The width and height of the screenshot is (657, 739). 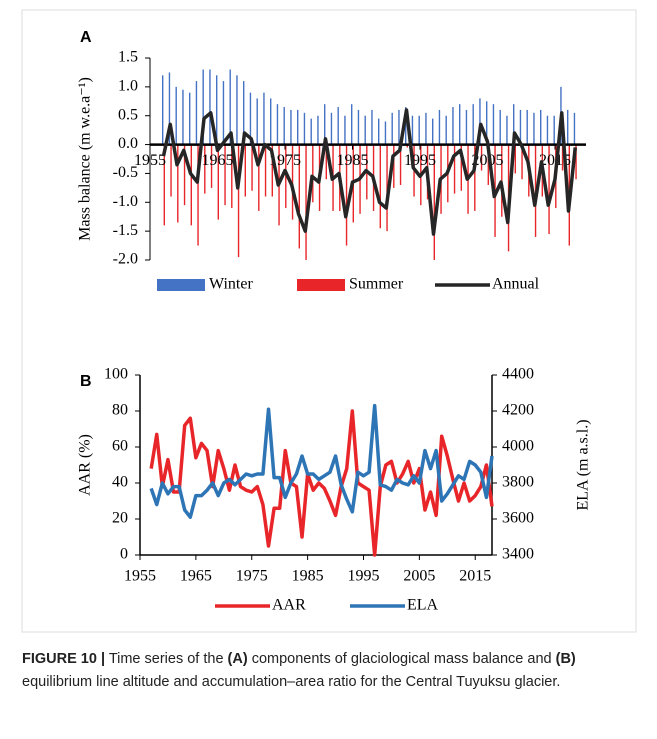 I want to click on y-axis-title: Mass balance (m w.e.a⁻¹), so click(x=85, y=159).